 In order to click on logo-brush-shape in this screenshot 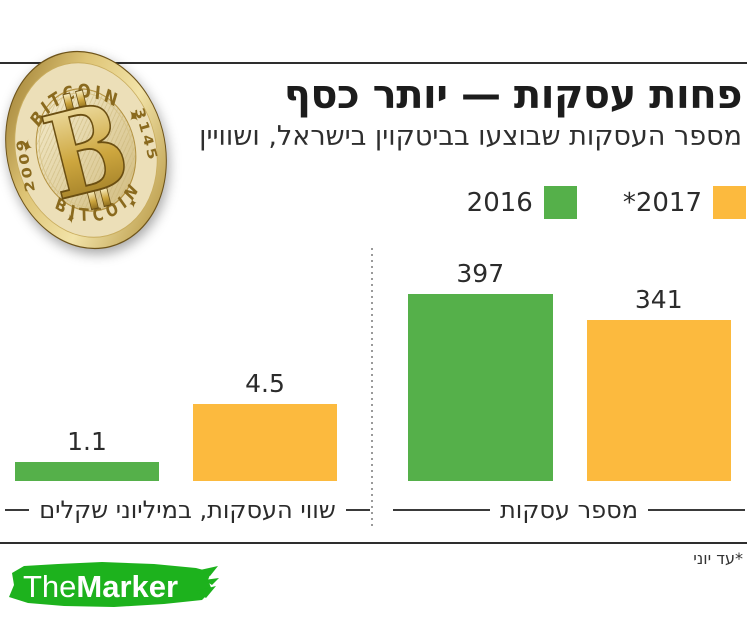, I will do `click(114, 584)`.